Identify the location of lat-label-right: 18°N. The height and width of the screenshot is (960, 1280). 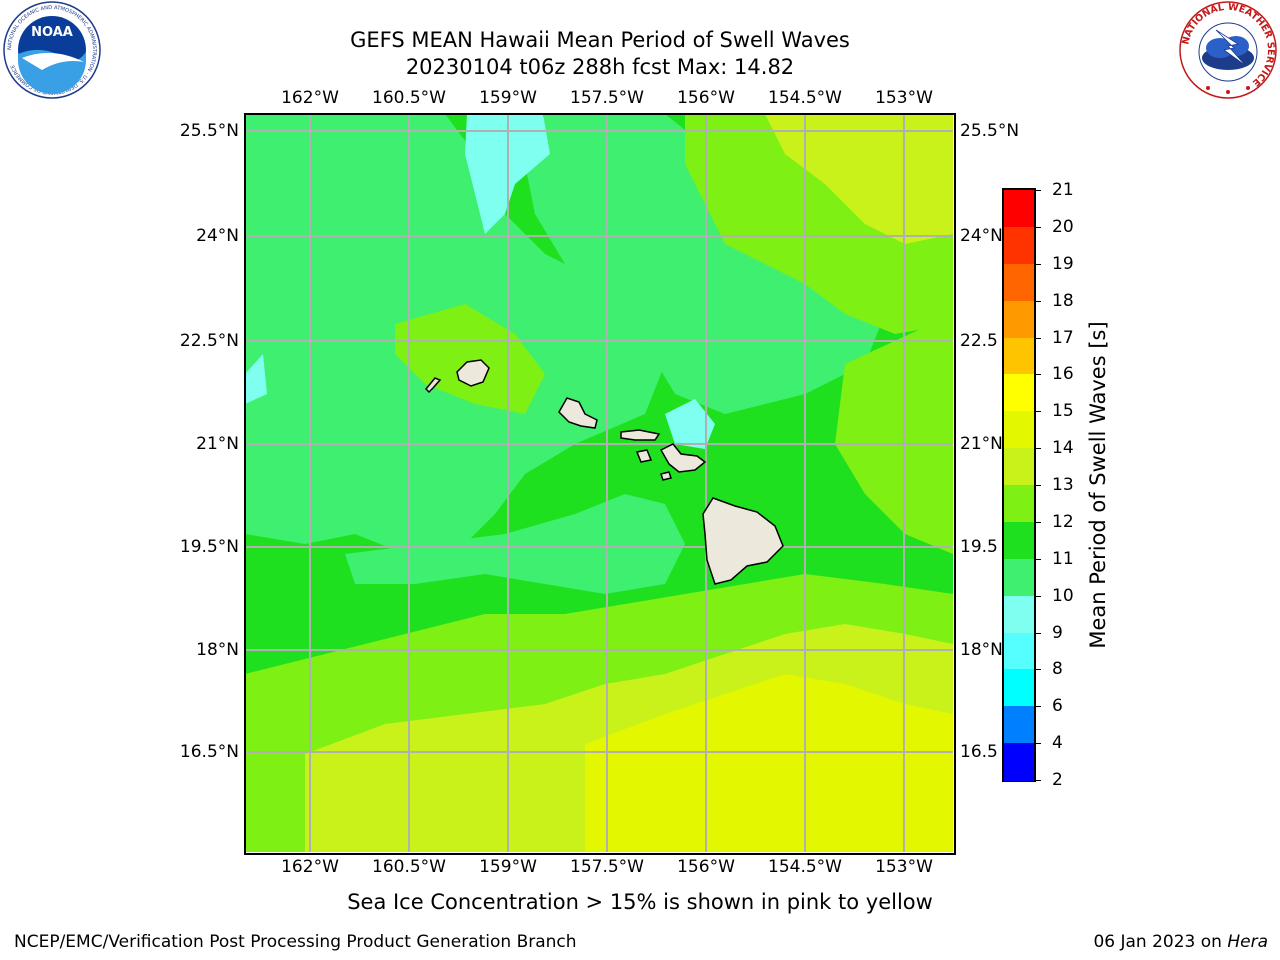
(981, 650).